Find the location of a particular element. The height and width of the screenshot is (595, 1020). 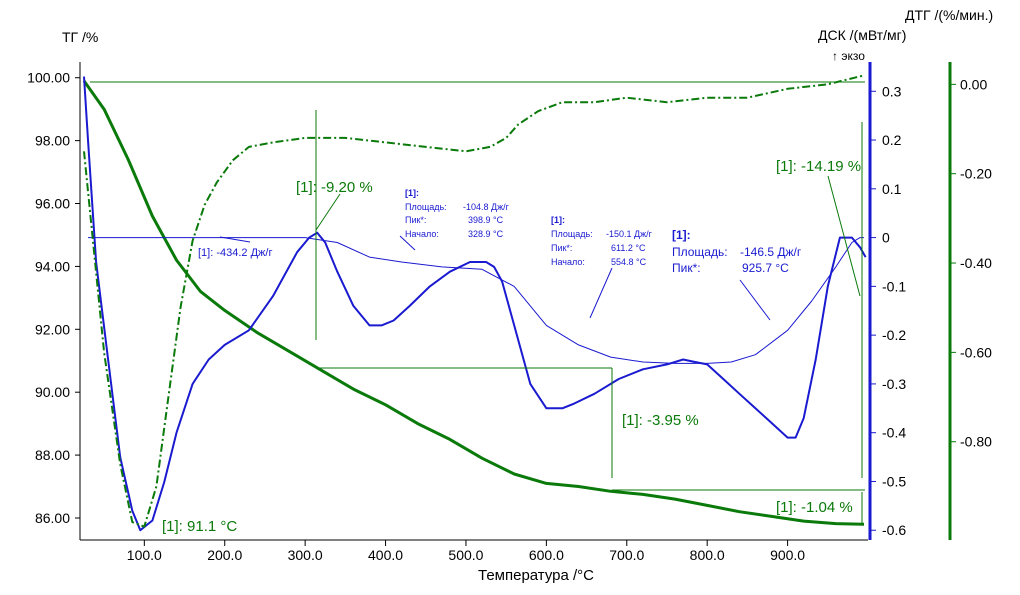

x-tick-label: 800.0 is located at coordinates (707, 555).